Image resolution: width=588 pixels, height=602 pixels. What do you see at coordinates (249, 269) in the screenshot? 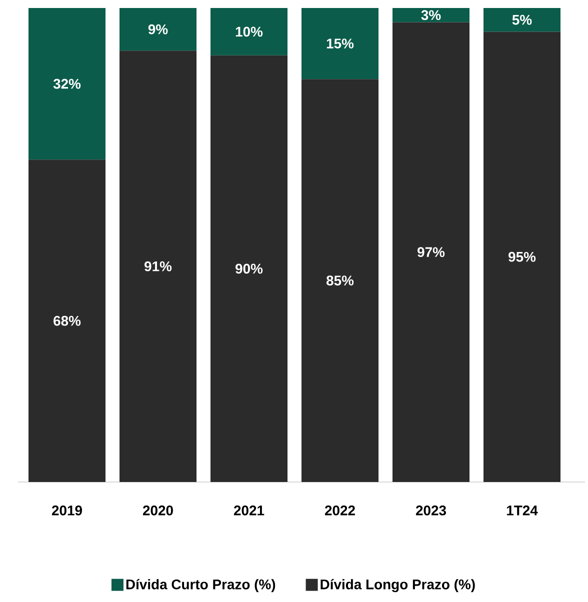
I see `data-label: 90%` at bounding box center [249, 269].